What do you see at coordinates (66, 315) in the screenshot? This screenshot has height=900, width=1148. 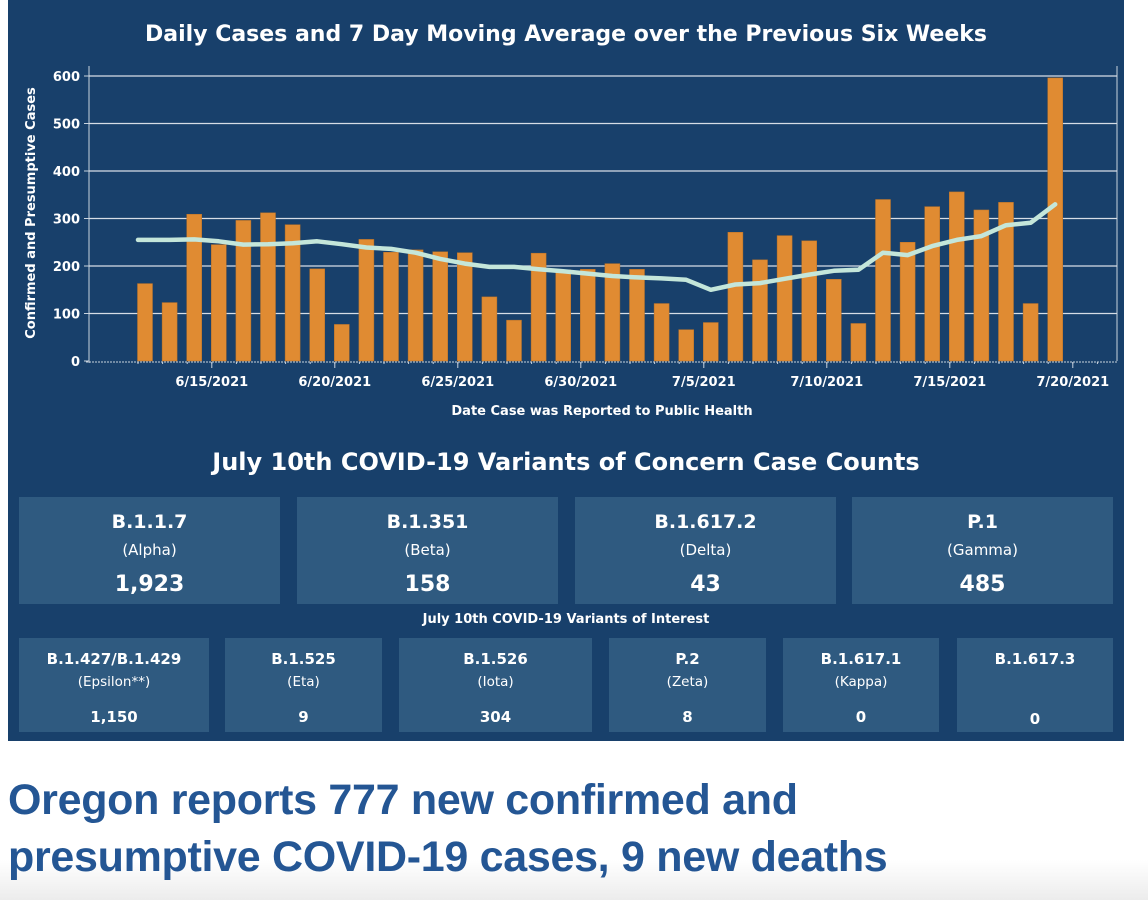 I see `y-tick-label: 100` at bounding box center [66, 315].